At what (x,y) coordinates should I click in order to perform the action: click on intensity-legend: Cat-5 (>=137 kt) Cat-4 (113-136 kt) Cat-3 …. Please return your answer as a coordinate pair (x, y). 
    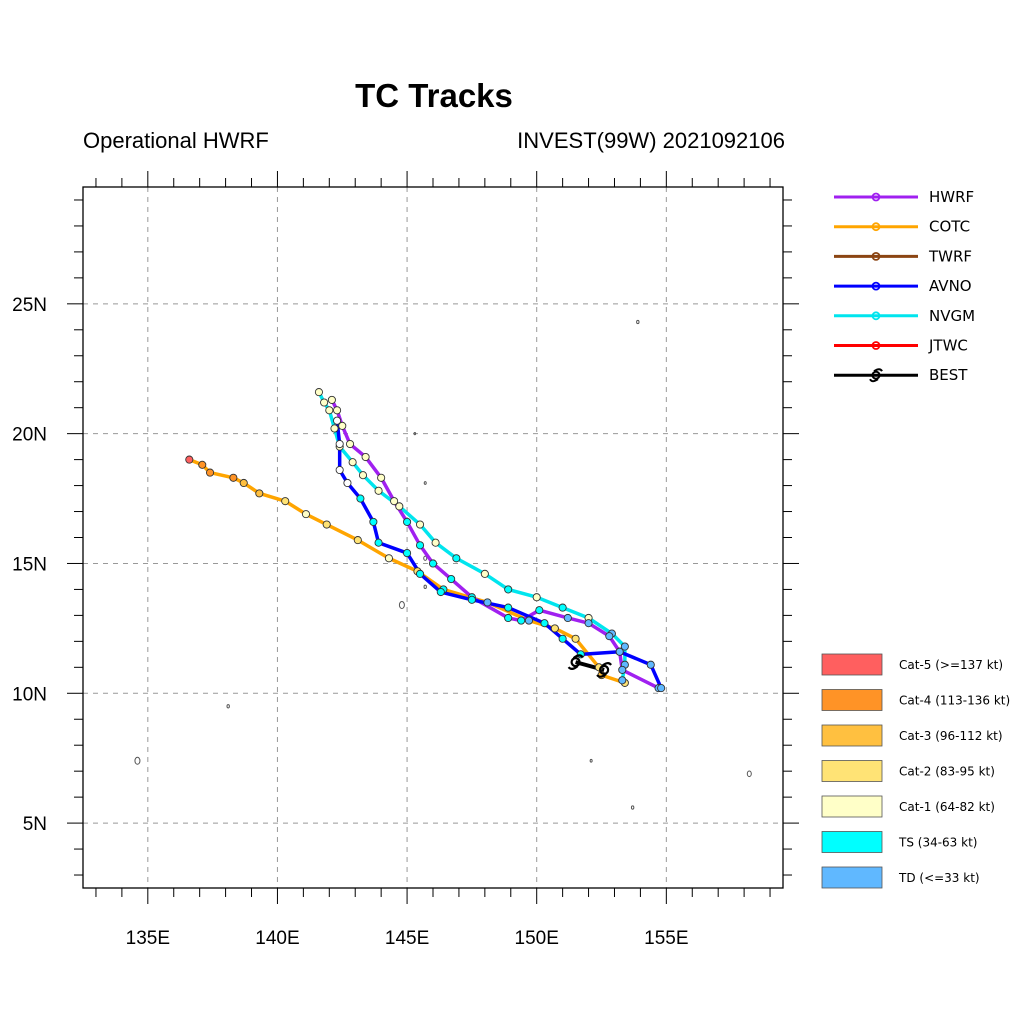
    Looking at the image, I should click on (915, 771).